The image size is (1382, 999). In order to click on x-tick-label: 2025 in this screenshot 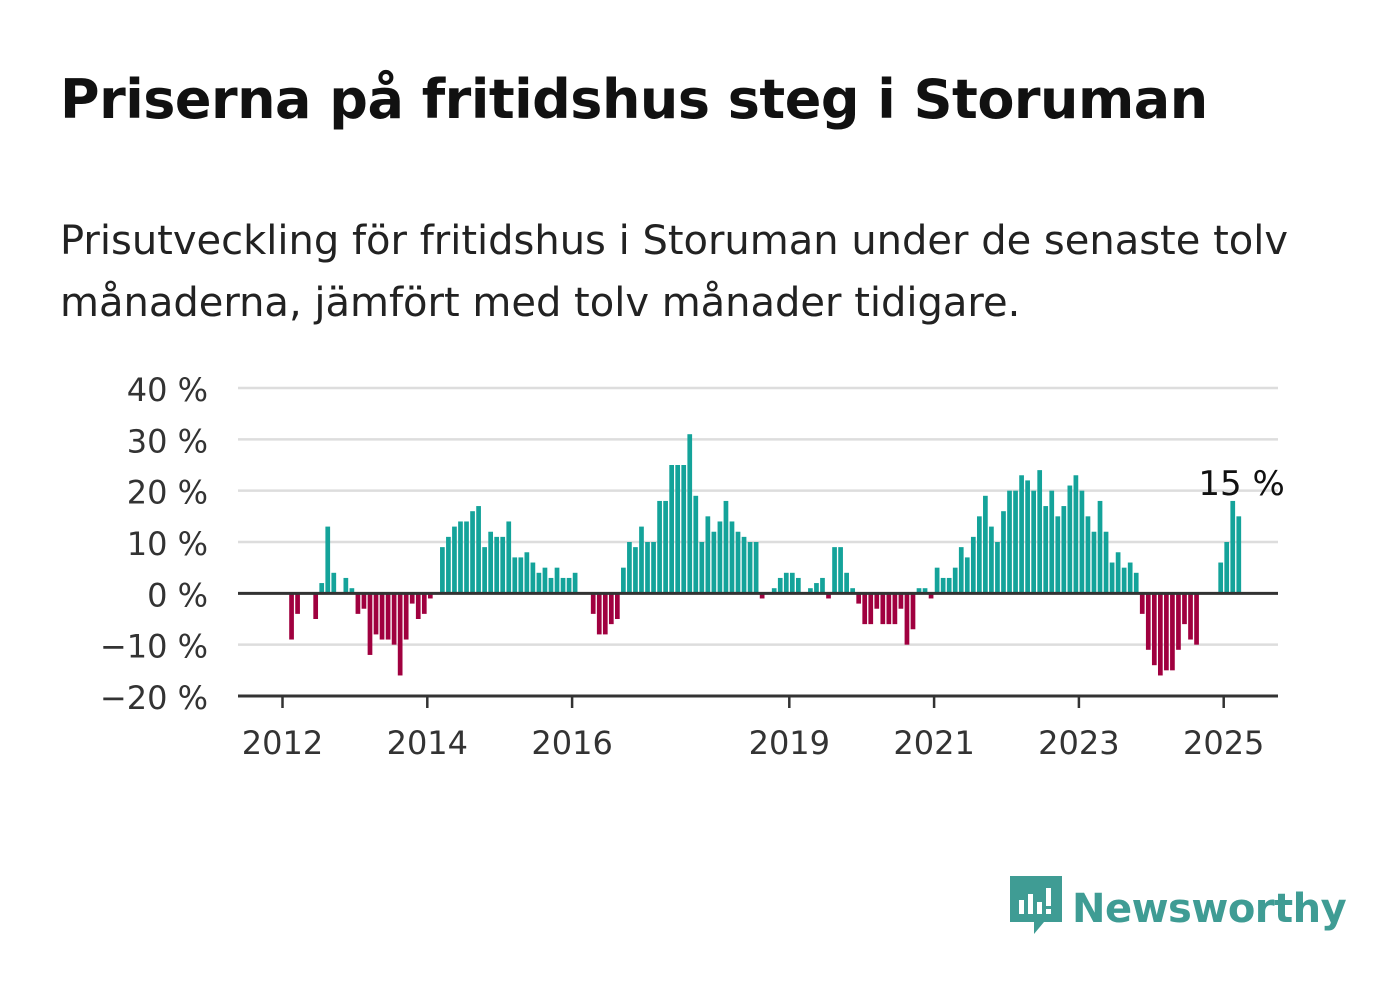, I will do `click(1223, 743)`.